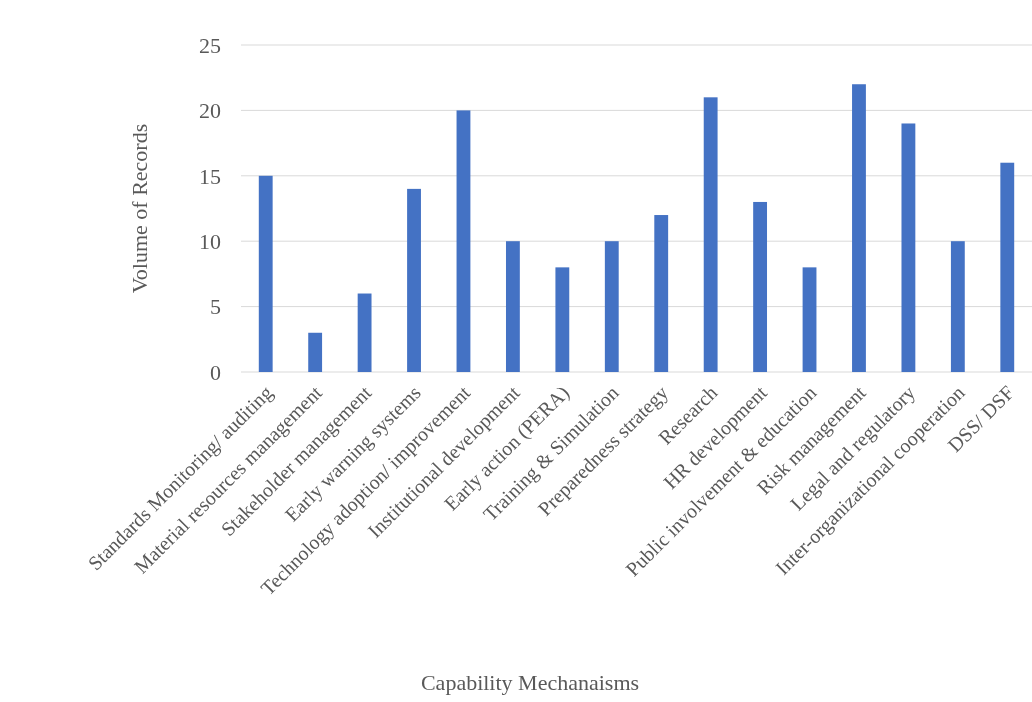 This screenshot has width=1032, height=702. I want to click on y-tick-label: 15, so click(210, 176).